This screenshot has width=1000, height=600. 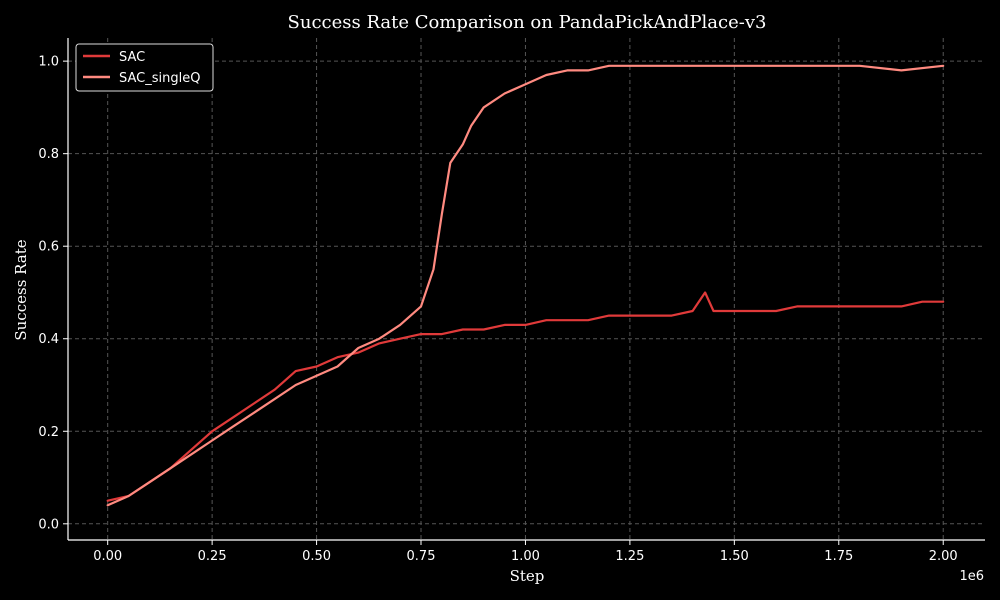 I want to click on legend-label-sac: SAC, so click(x=132, y=57).